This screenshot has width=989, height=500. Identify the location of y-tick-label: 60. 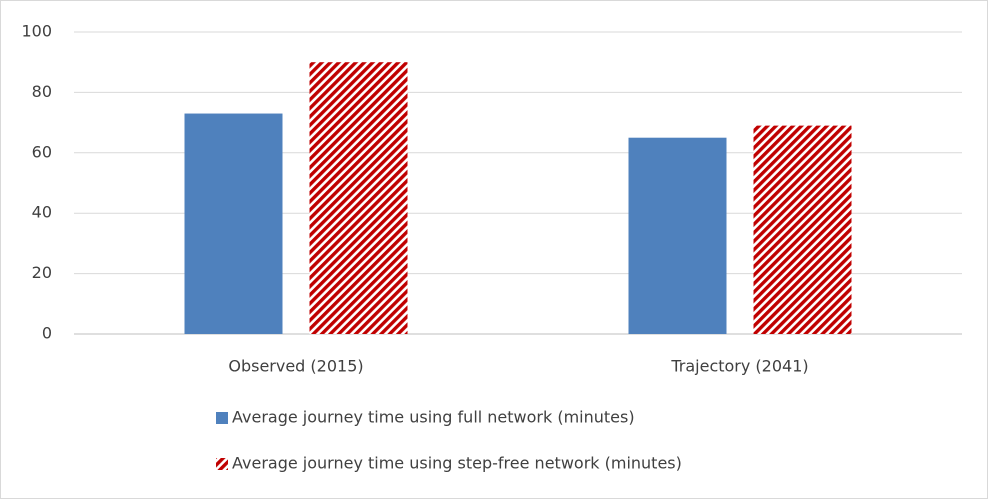
(42, 151).